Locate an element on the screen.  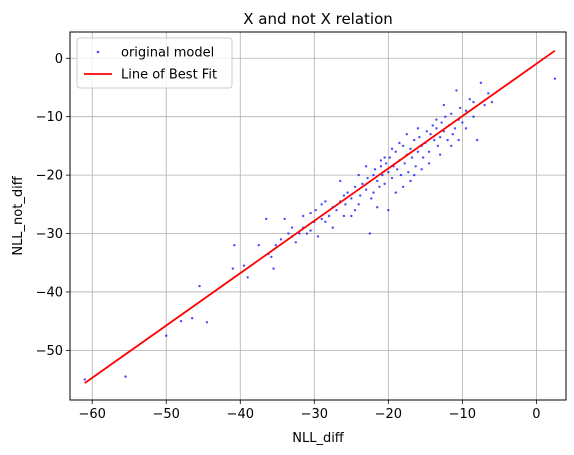
y-tick-label: 0 is located at coordinates (59, 59).